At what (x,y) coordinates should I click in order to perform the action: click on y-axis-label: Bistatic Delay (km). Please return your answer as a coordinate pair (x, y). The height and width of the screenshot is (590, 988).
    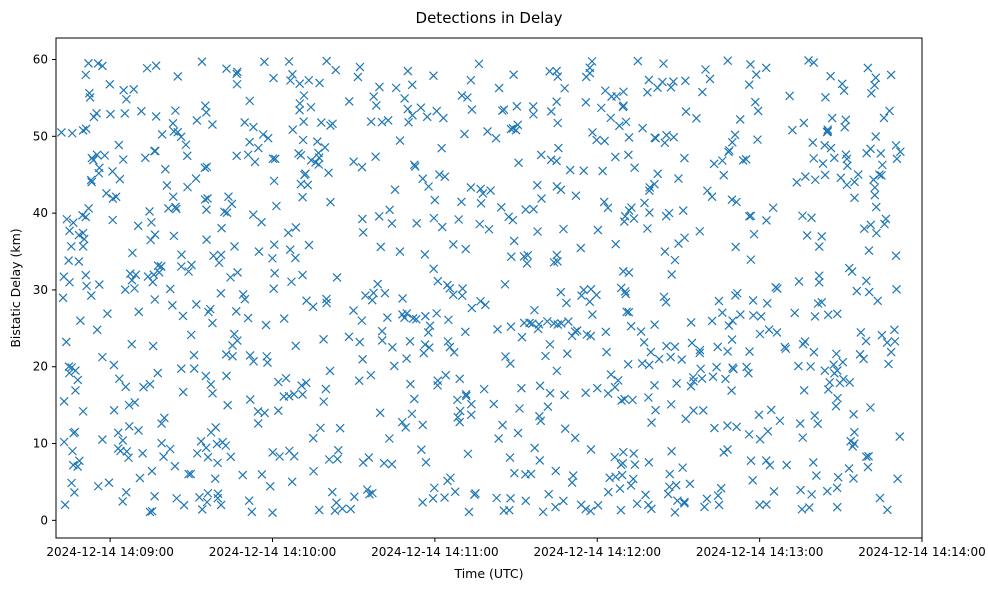
    Looking at the image, I should click on (15, 287).